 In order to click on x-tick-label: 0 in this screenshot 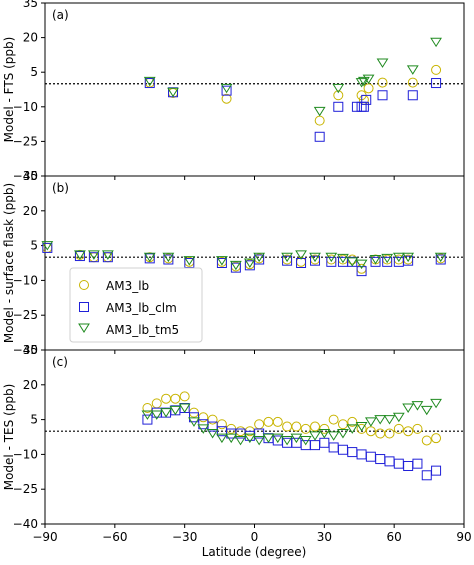, I will do `click(255, 537)`.